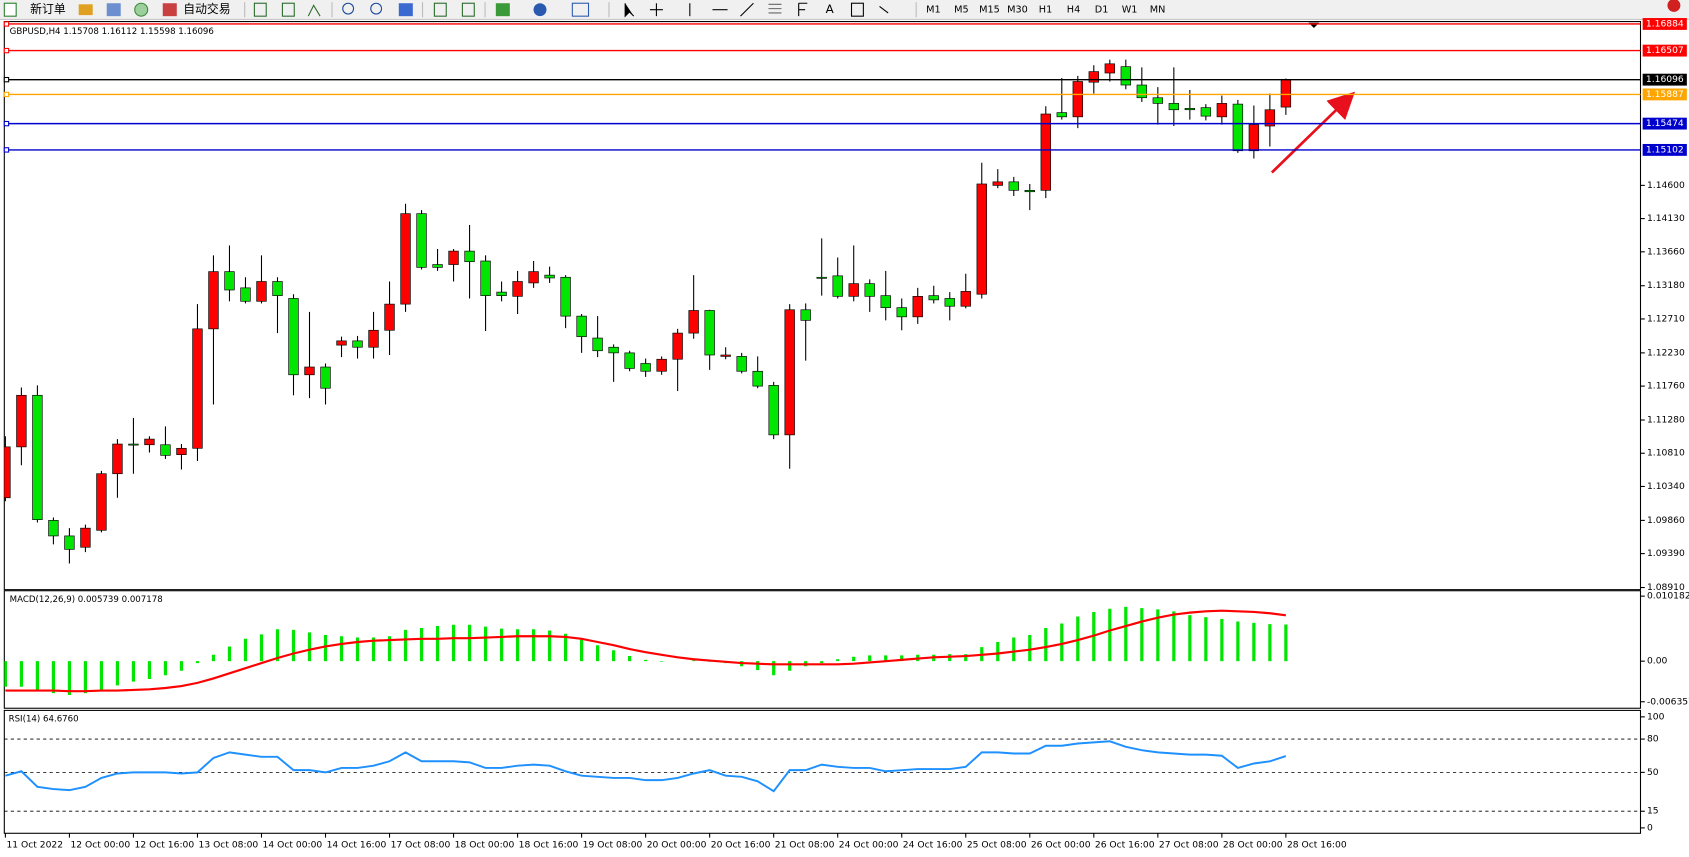 Image resolution: width=1689 pixels, height=857 pixels. I want to click on y-tick-label: 0, so click(1650, 827).